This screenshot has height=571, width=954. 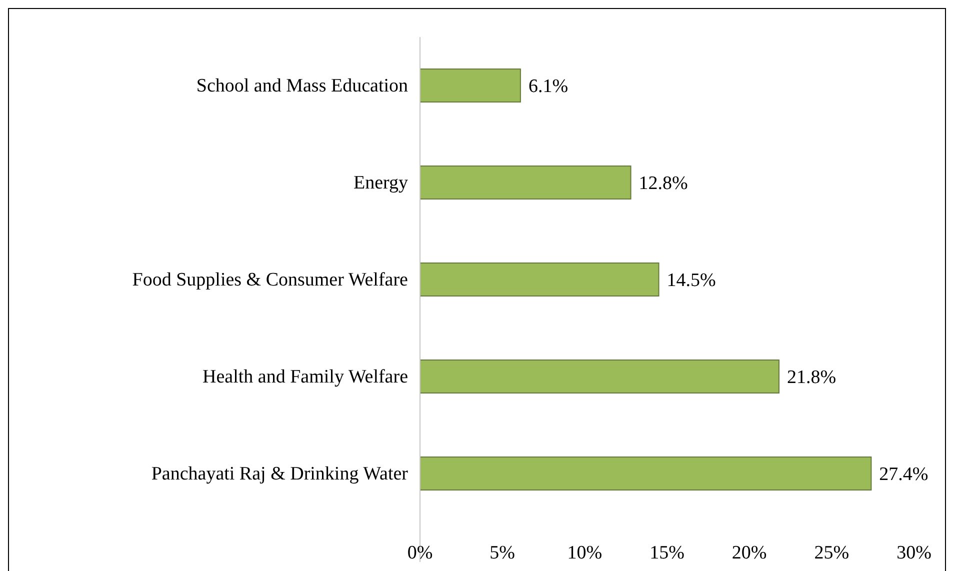 I want to click on y-tick-label: School and Mass Education, so click(x=302, y=86).